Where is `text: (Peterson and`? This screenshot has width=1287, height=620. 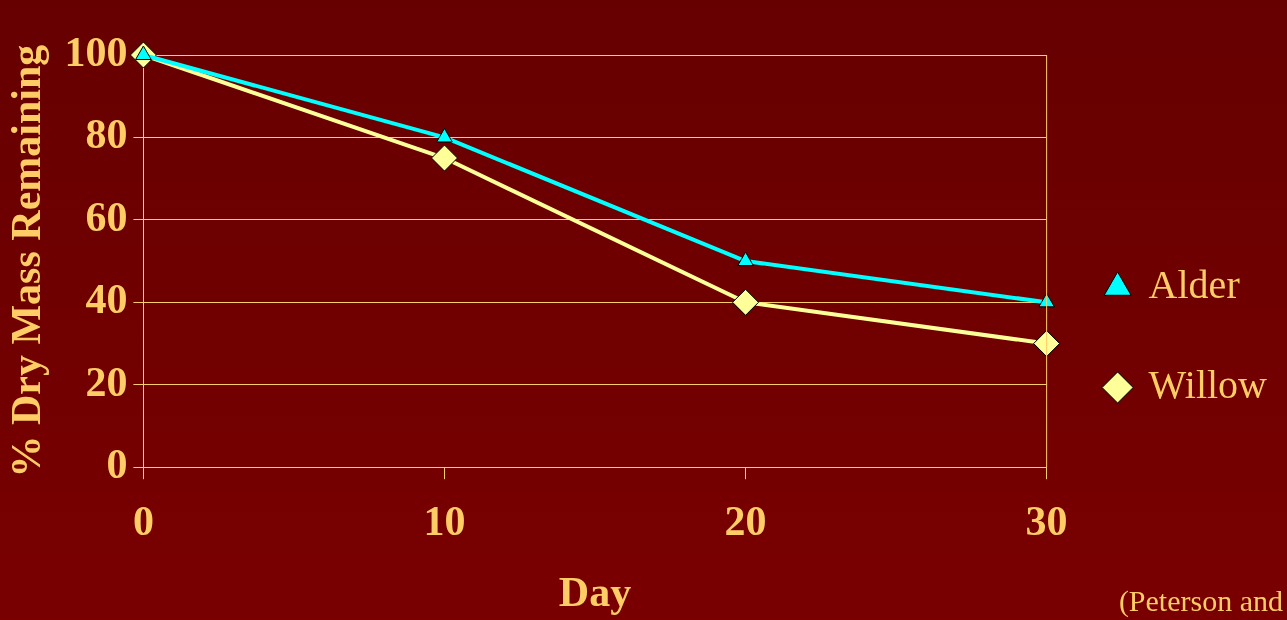
text: (Peterson and is located at coordinates (1200, 600).